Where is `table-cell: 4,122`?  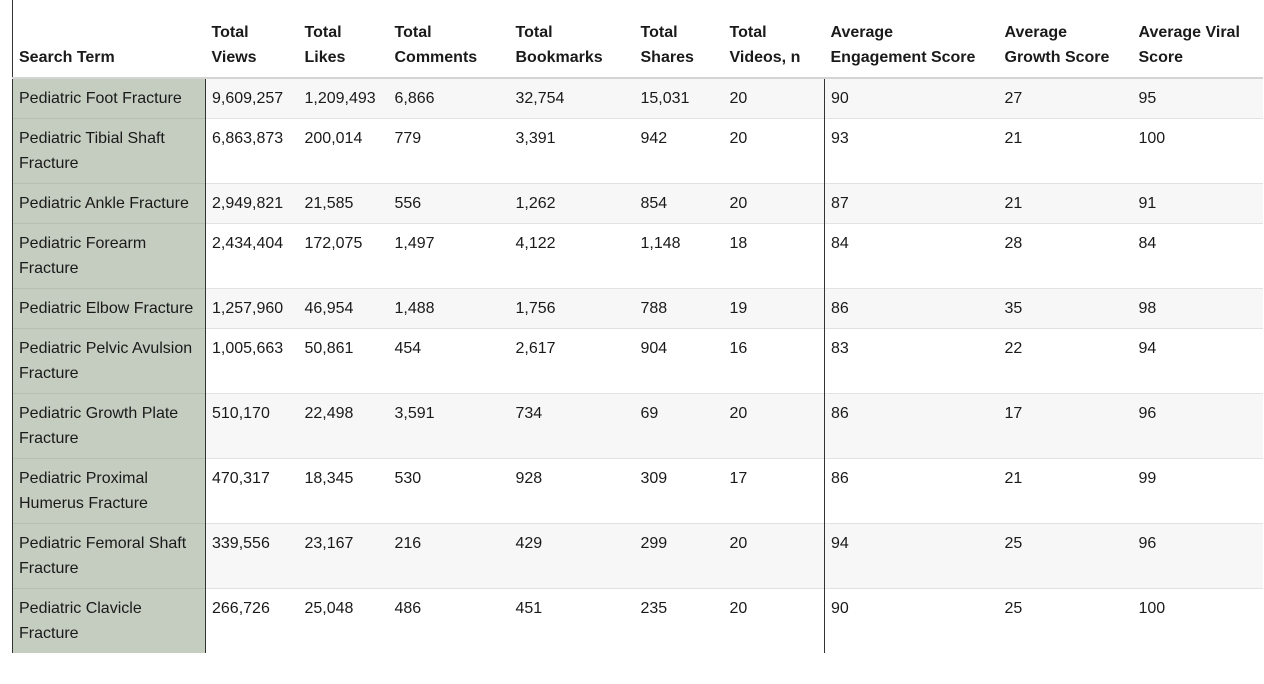
table-cell: 4,122 is located at coordinates (572, 256).